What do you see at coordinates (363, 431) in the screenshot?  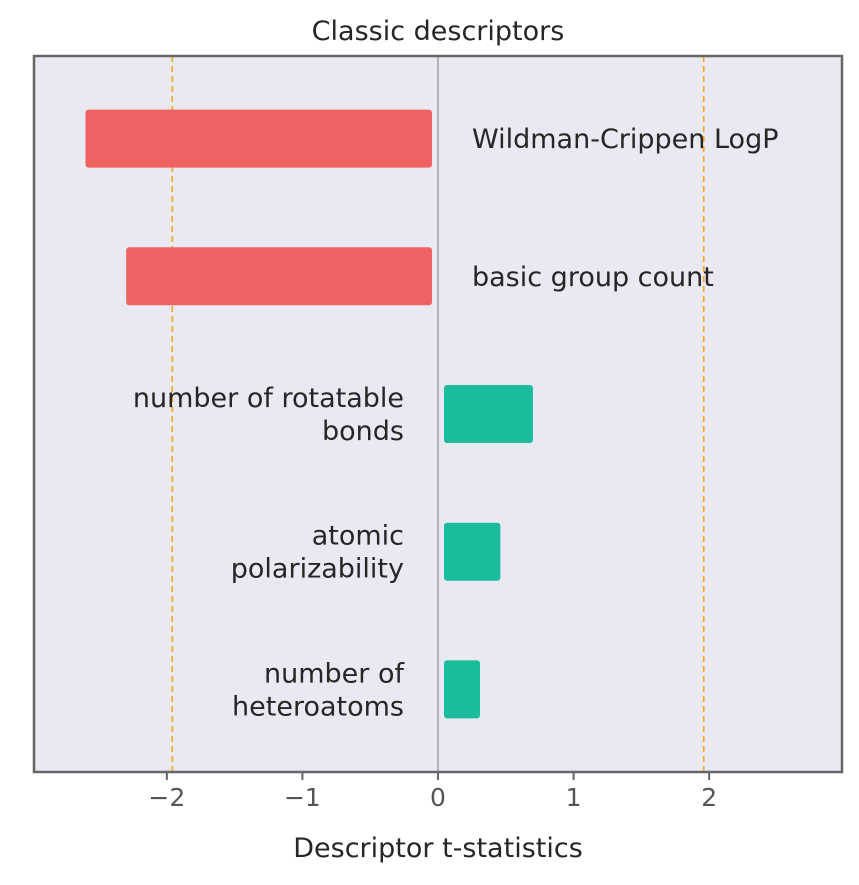 I see `bar-label-line: bonds` at bounding box center [363, 431].